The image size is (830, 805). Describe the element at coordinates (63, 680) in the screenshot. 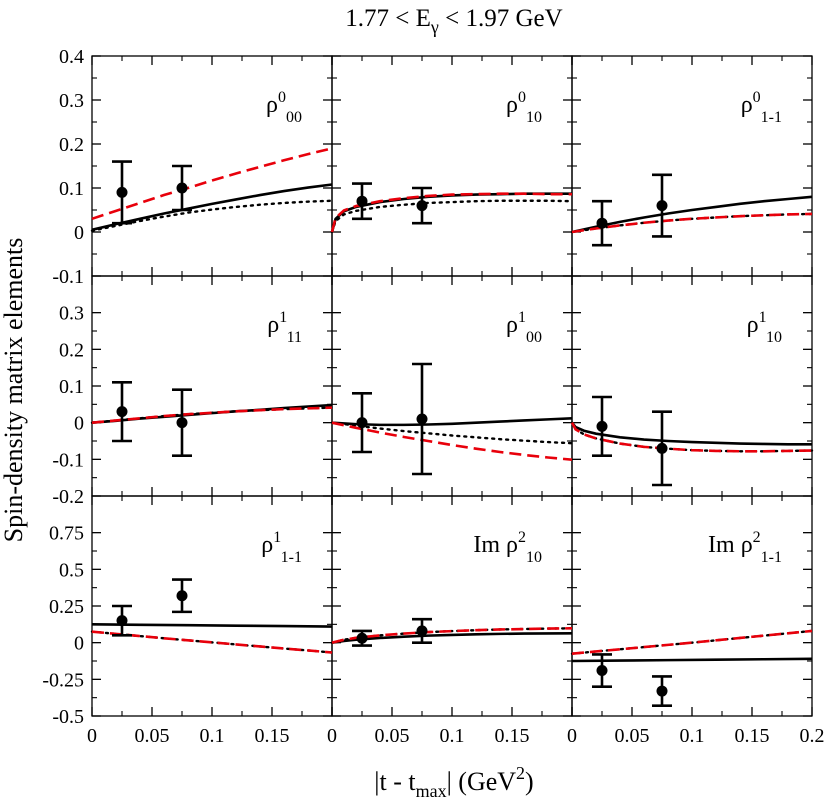

I see `y-tick-label: -0.25` at that location.